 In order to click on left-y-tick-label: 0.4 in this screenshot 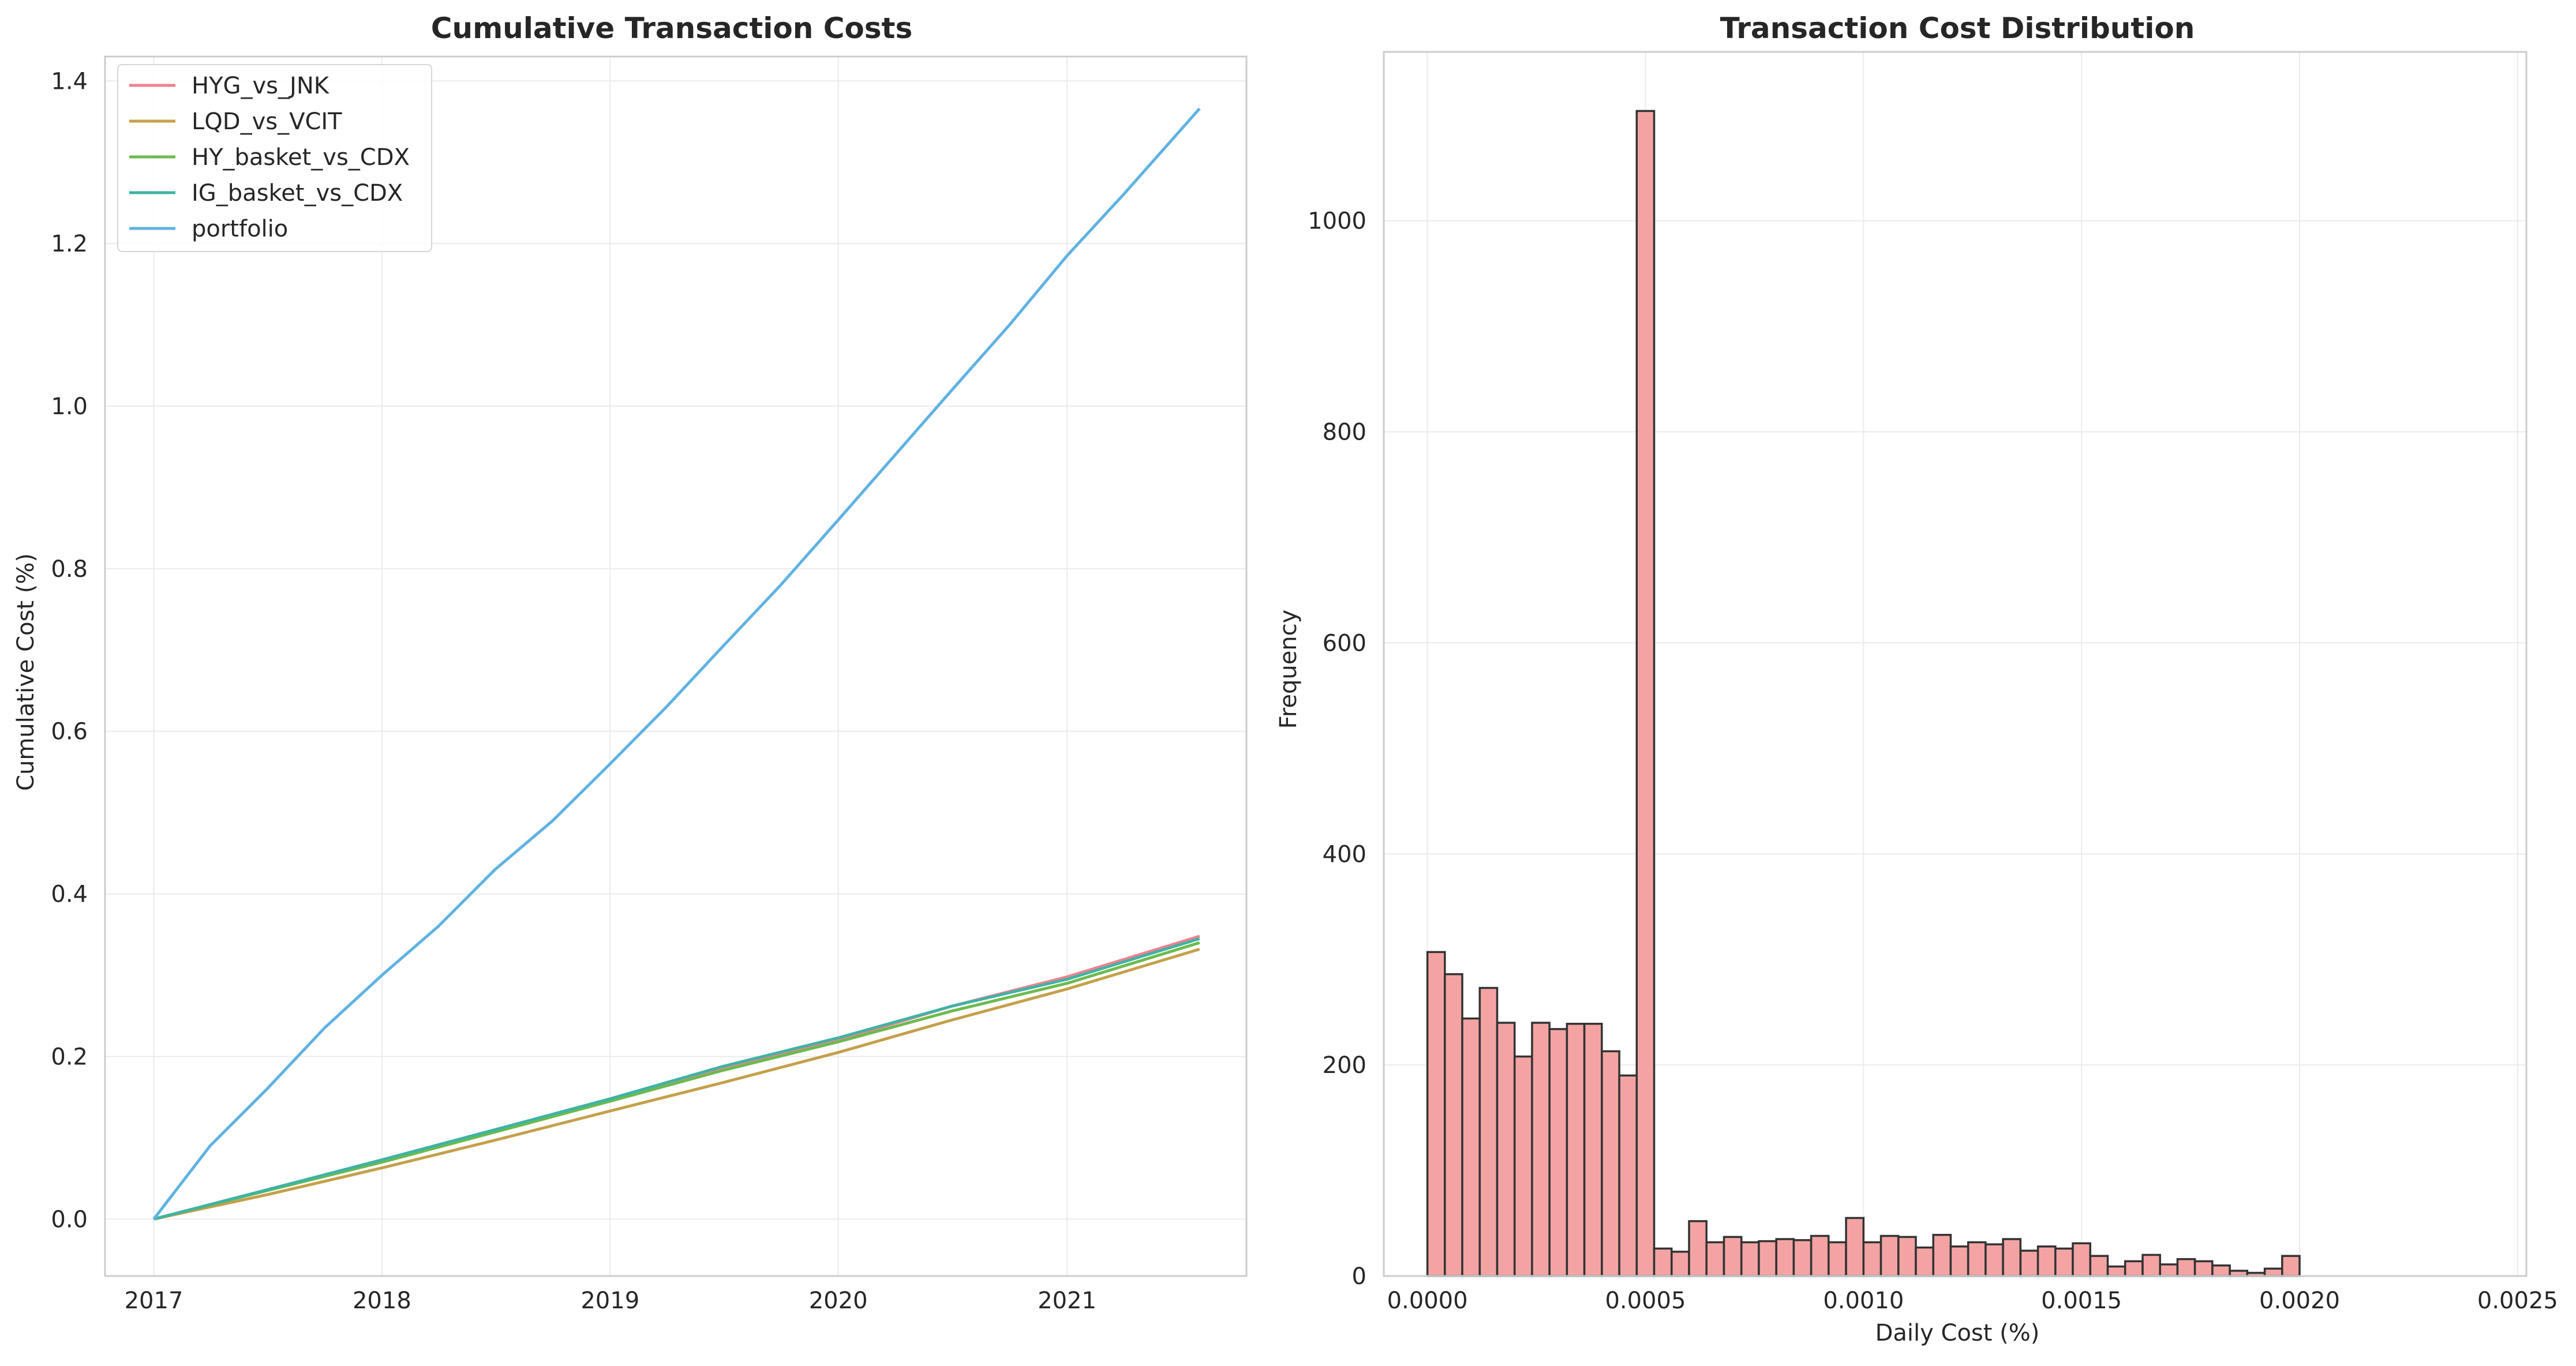, I will do `click(69, 894)`.